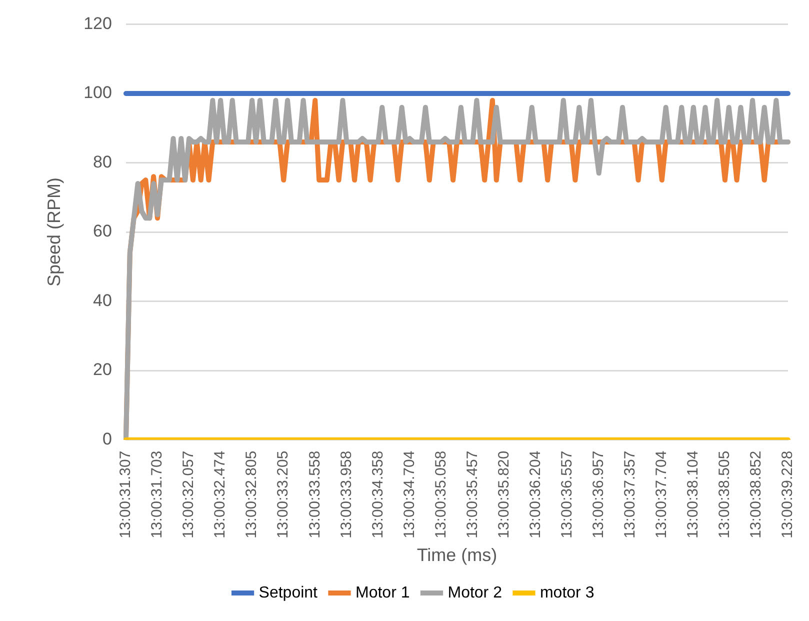  What do you see at coordinates (189, 494) in the screenshot?
I see `x-tick-label: 13:00:32.057` at bounding box center [189, 494].